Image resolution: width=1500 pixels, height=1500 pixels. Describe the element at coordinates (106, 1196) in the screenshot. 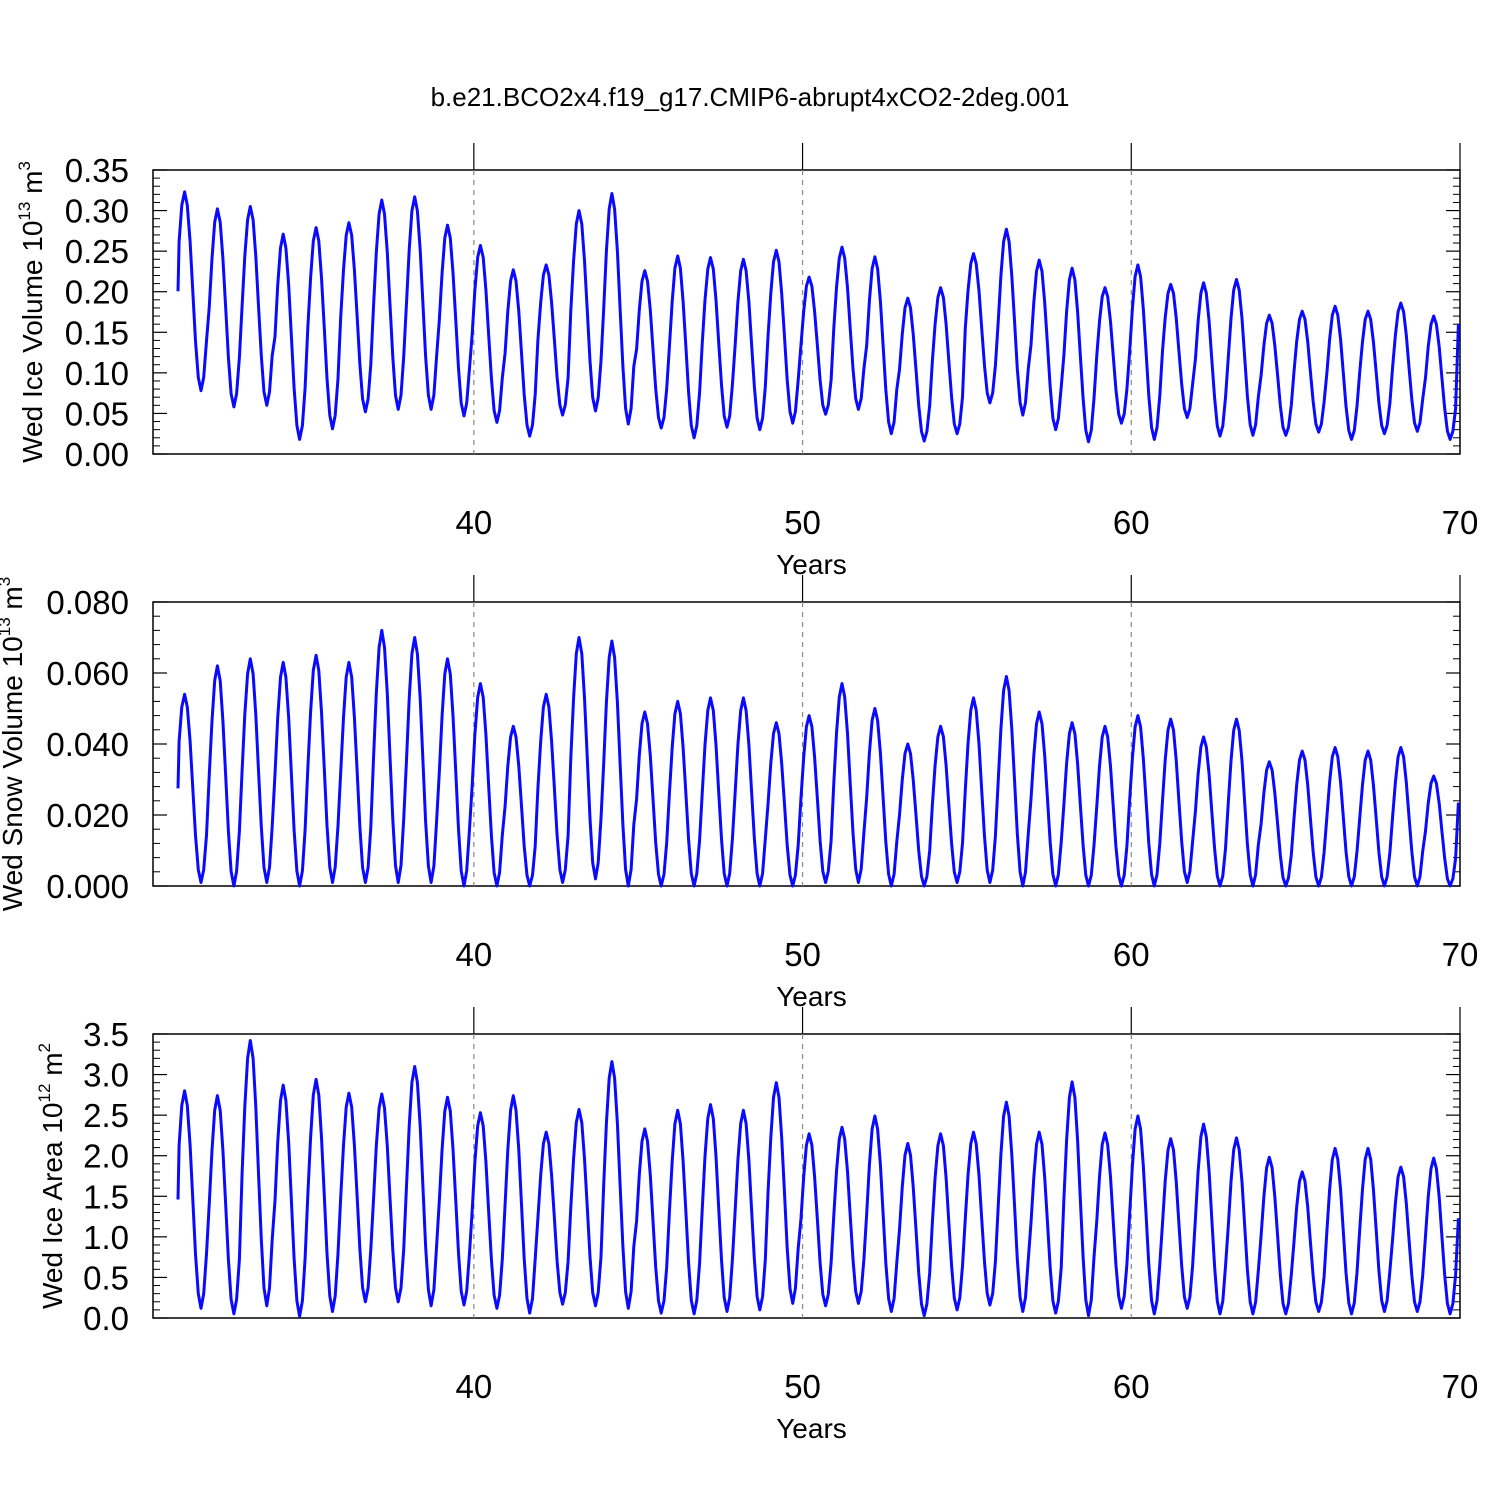

I see `y-tick-label: 1.5` at that location.